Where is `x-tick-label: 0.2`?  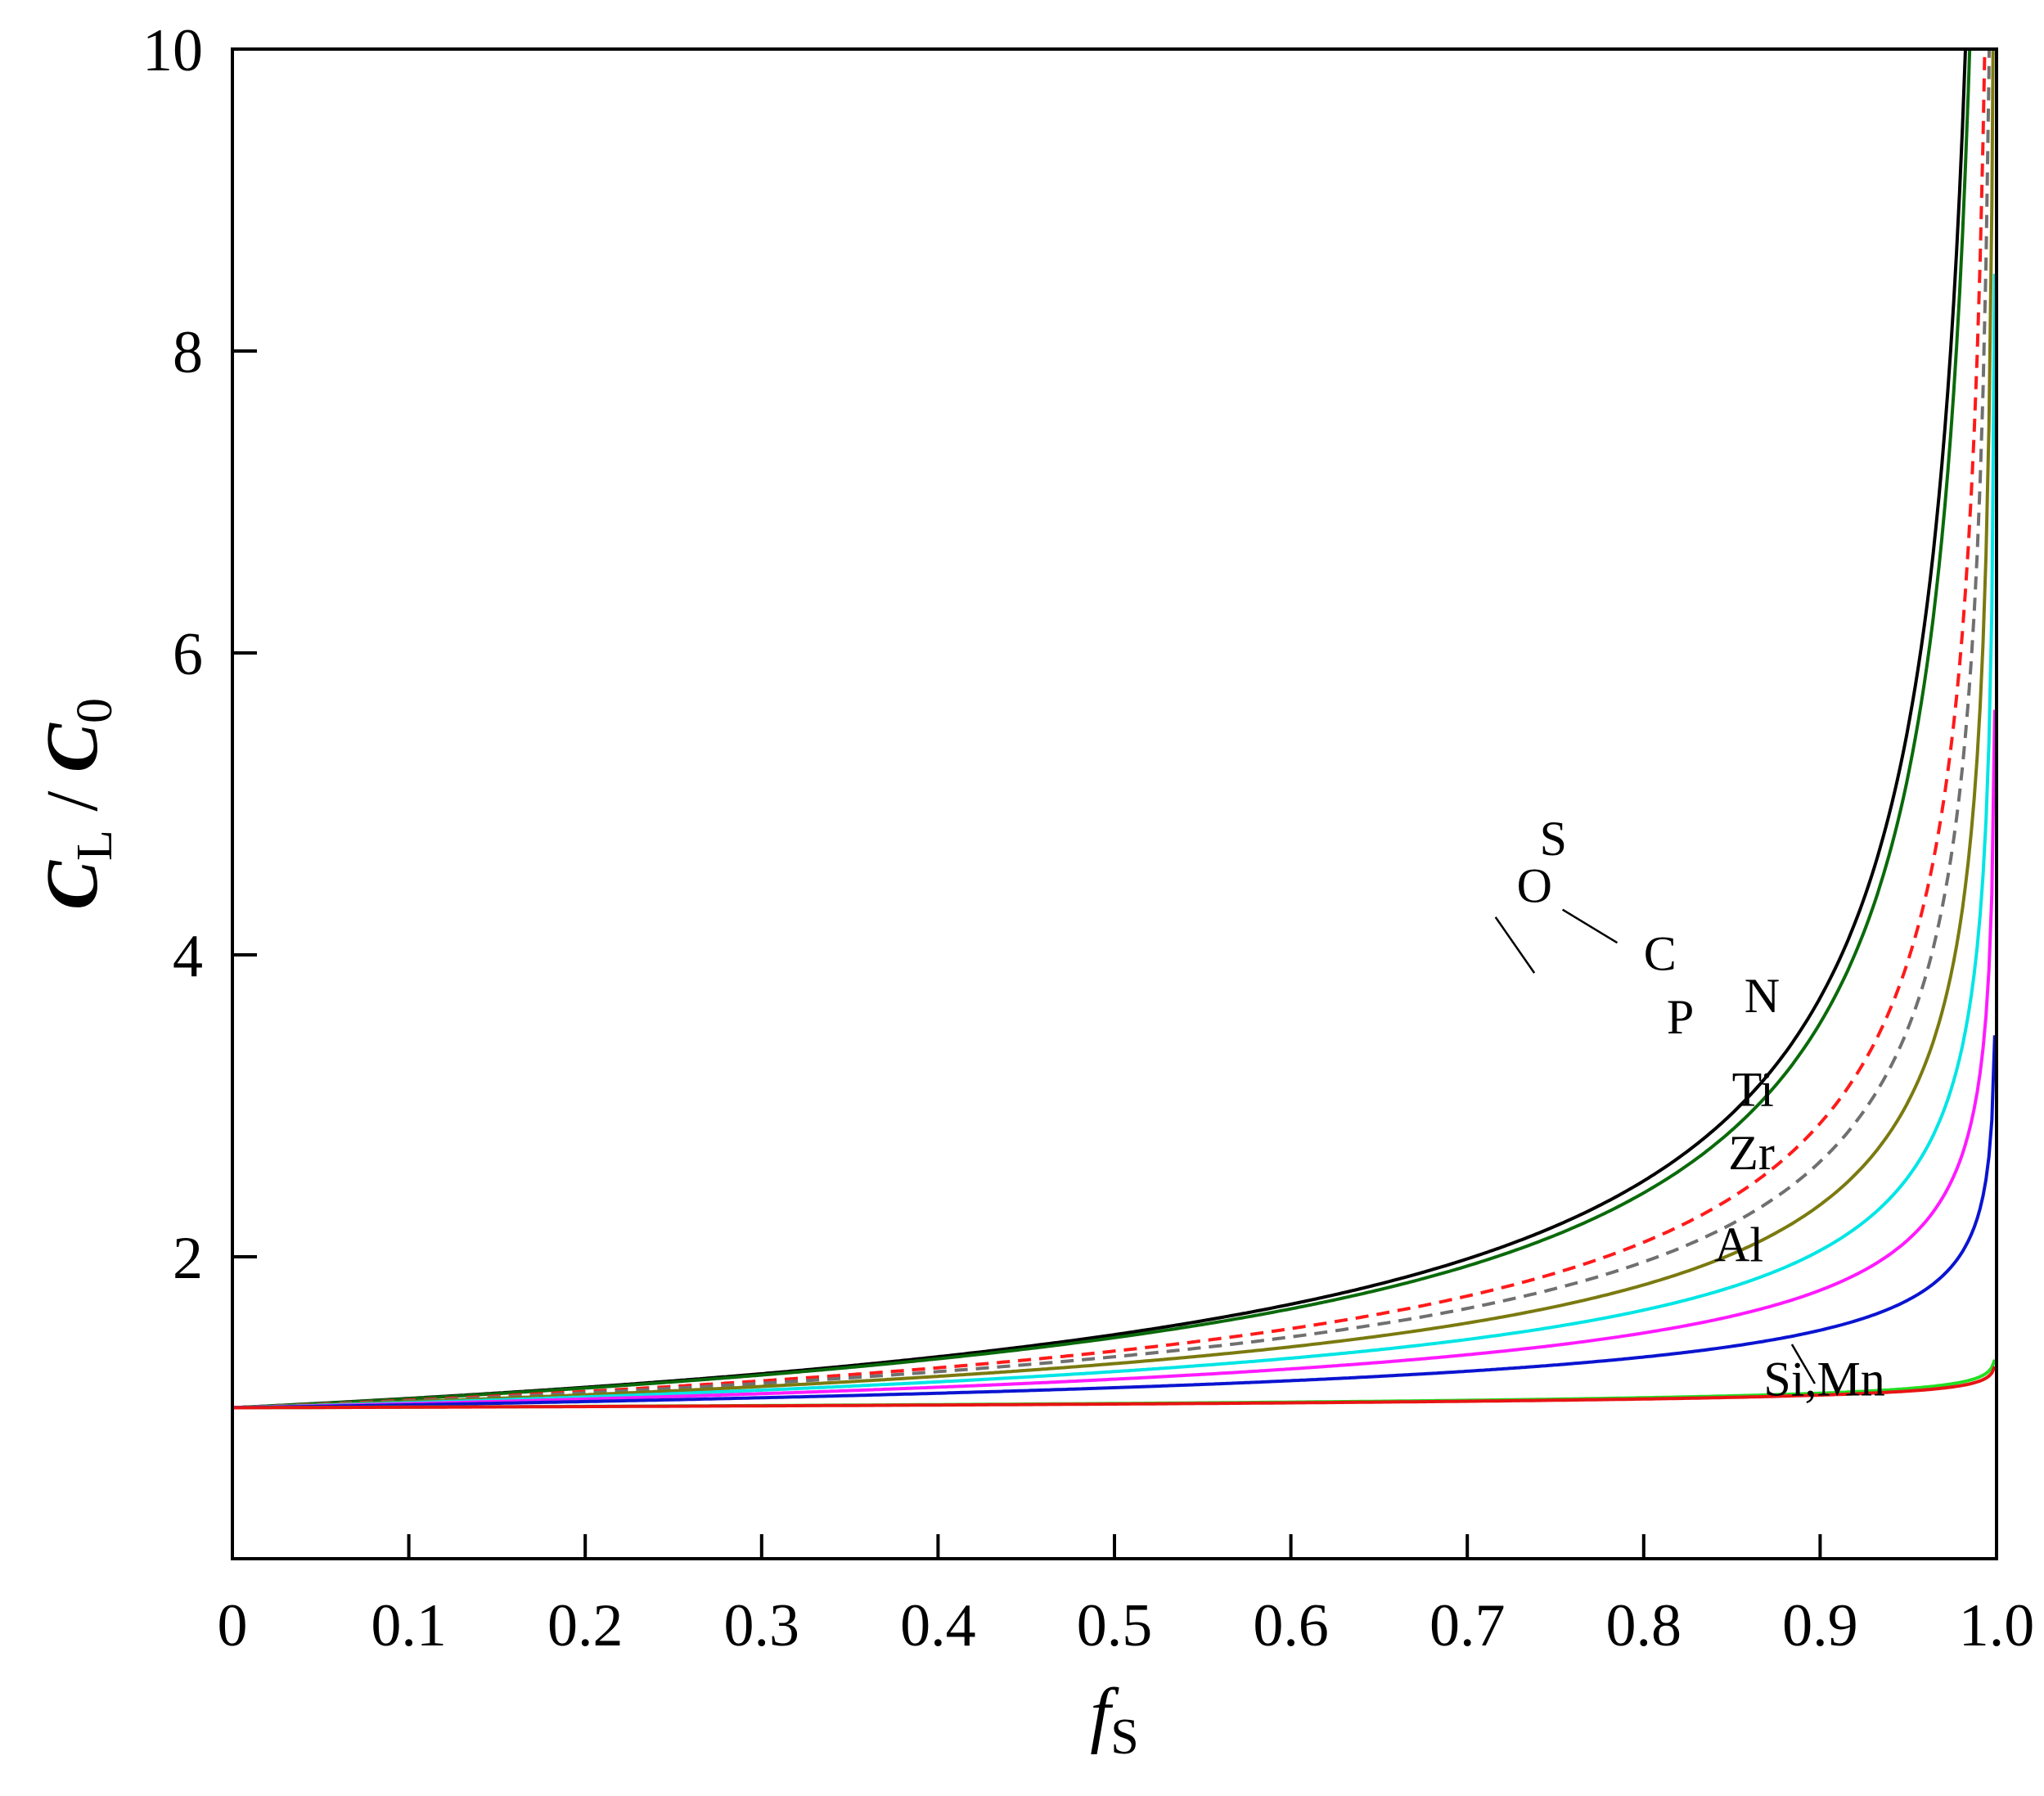
x-tick-label: 0.2 is located at coordinates (585, 1626).